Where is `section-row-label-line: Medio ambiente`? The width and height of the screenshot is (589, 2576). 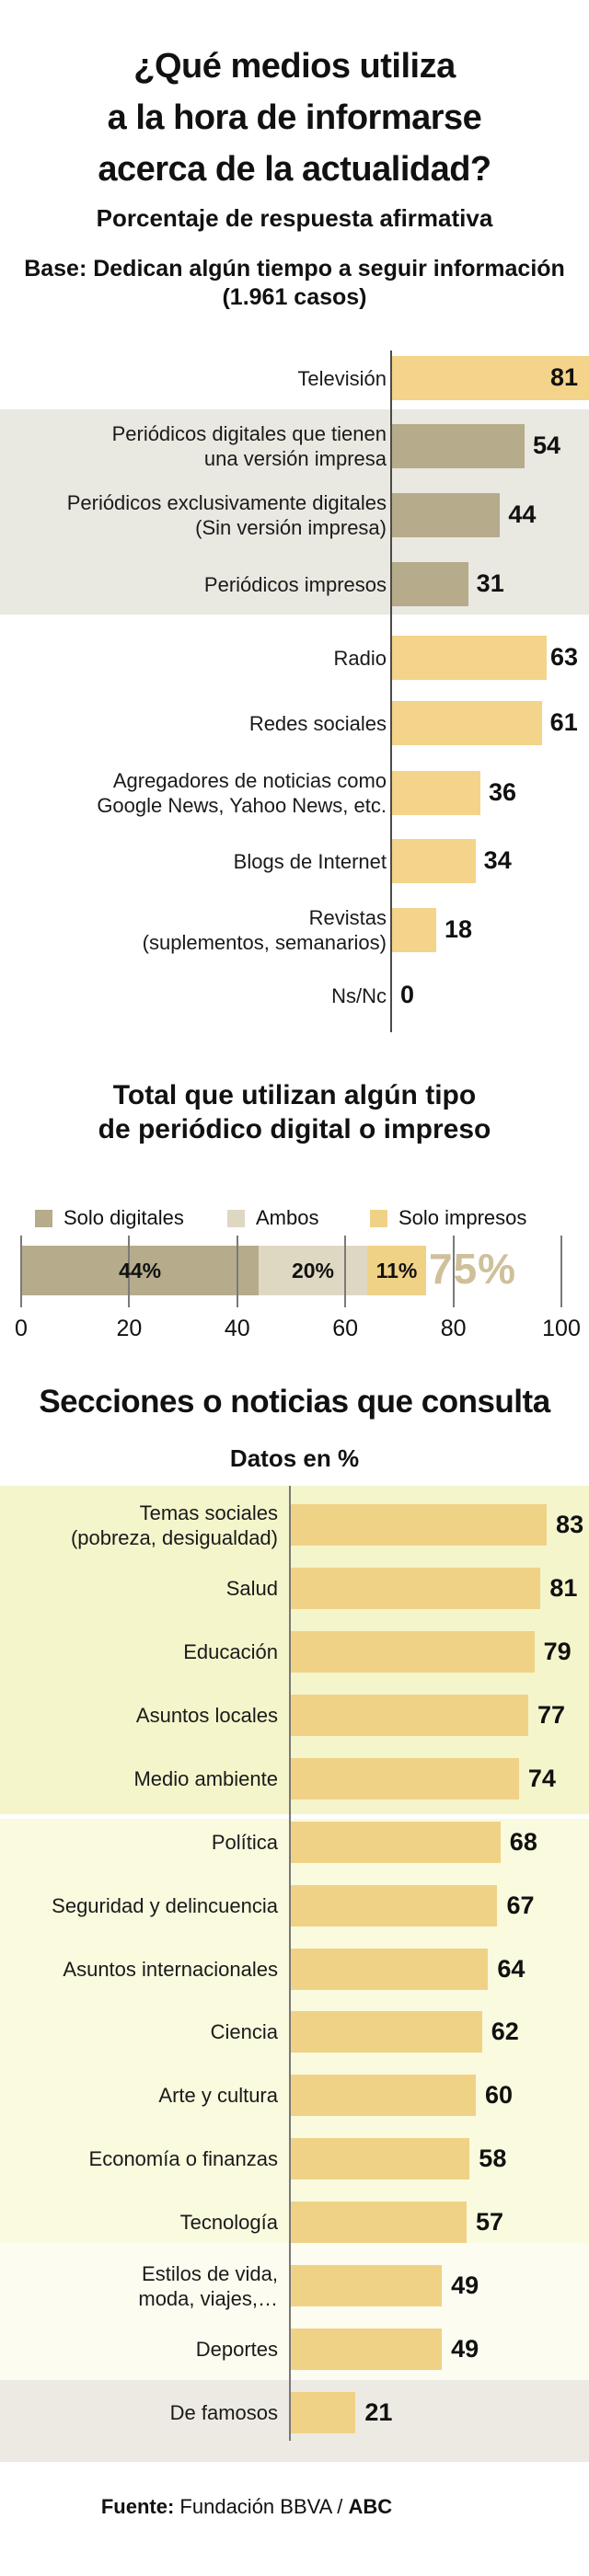
section-row-label-line: Medio ambiente is located at coordinates (205, 1778).